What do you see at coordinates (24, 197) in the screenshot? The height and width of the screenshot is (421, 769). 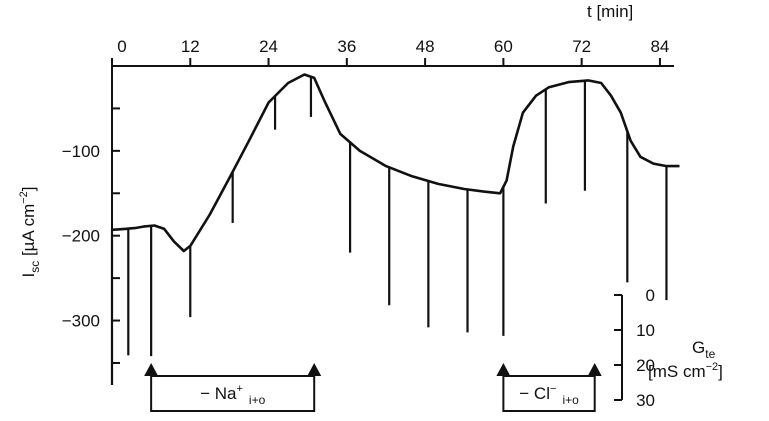 I see `y-axis-label-sup: −2` at bounding box center [24, 197].